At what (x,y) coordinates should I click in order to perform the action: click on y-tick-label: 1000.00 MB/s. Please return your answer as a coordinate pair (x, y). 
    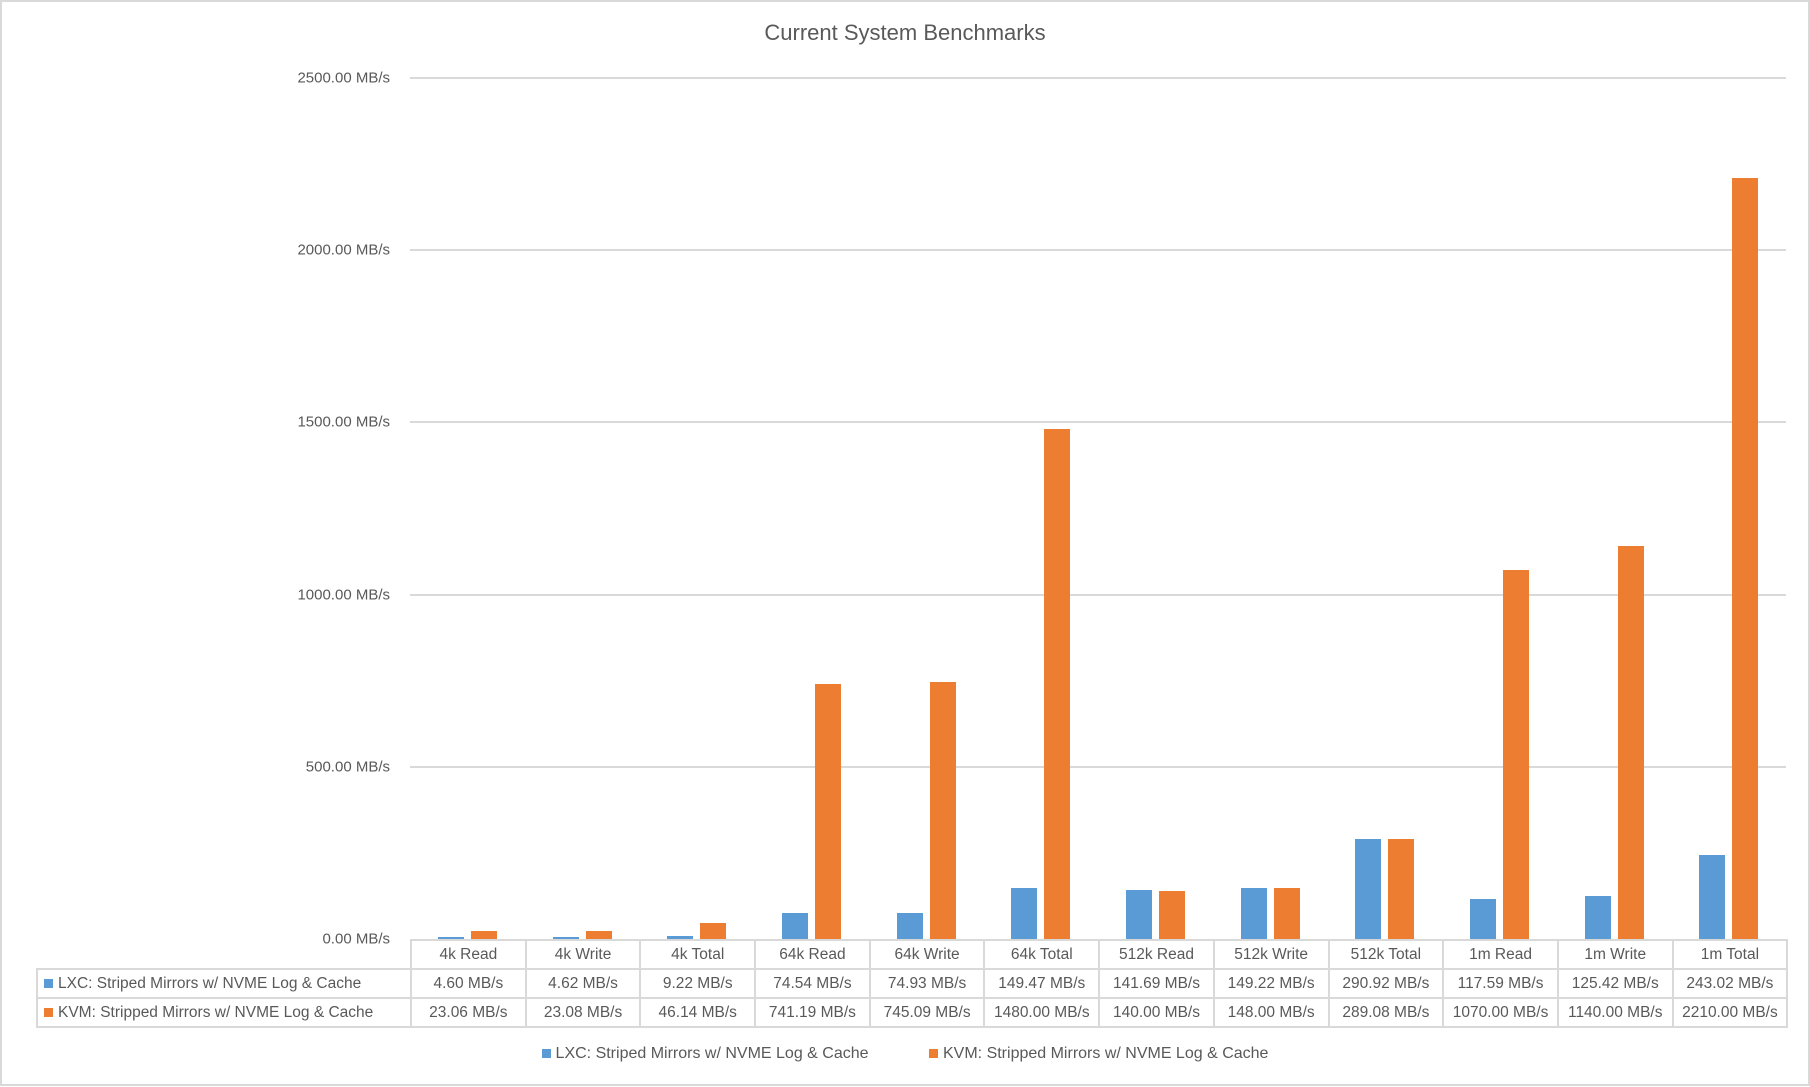
    Looking at the image, I should click on (343, 595).